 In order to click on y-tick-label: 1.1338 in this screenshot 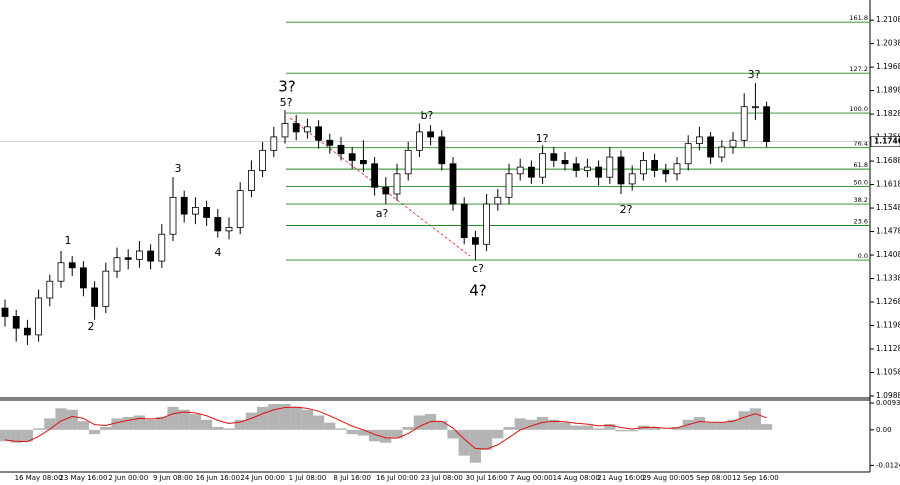, I will do `click(888, 278)`.